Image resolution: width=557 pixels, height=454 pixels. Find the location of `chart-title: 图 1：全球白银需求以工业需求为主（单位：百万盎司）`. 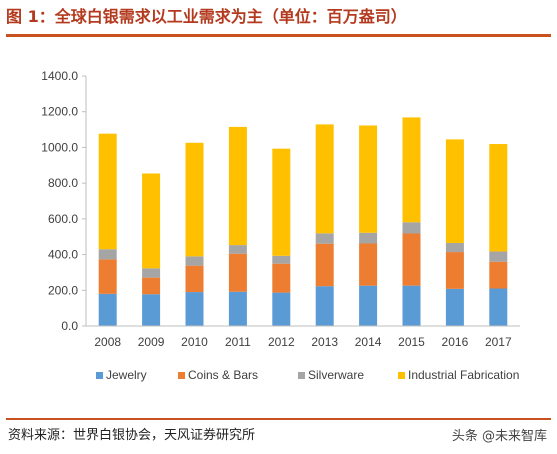

chart-title: 图 1：全球白银需求以工业需求为主（单位：百万盎司） is located at coordinates (206, 16).